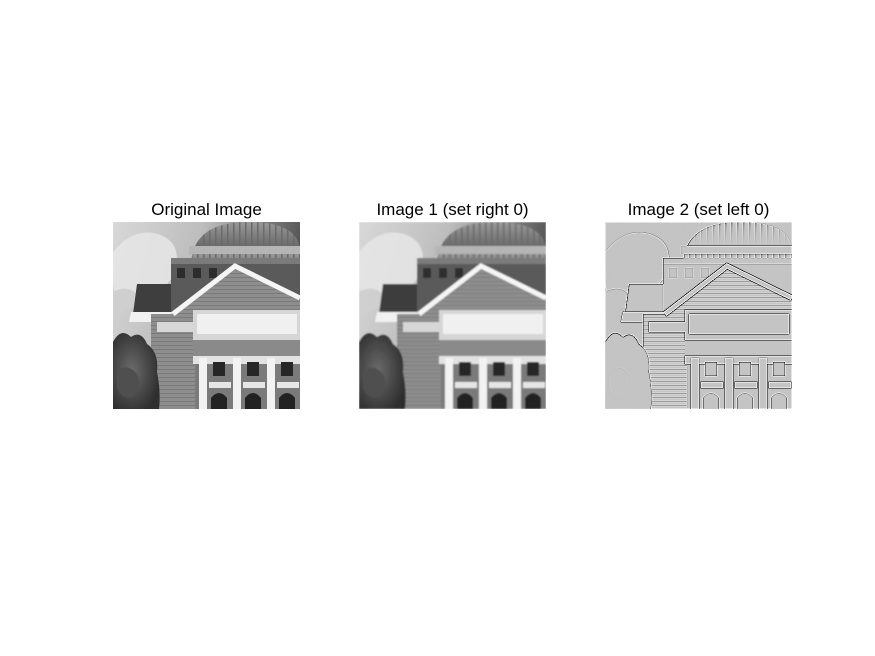  What do you see at coordinates (452, 209) in the screenshot?
I see `panel-title: Image 1 (set right 0)` at bounding box center [452, 209].